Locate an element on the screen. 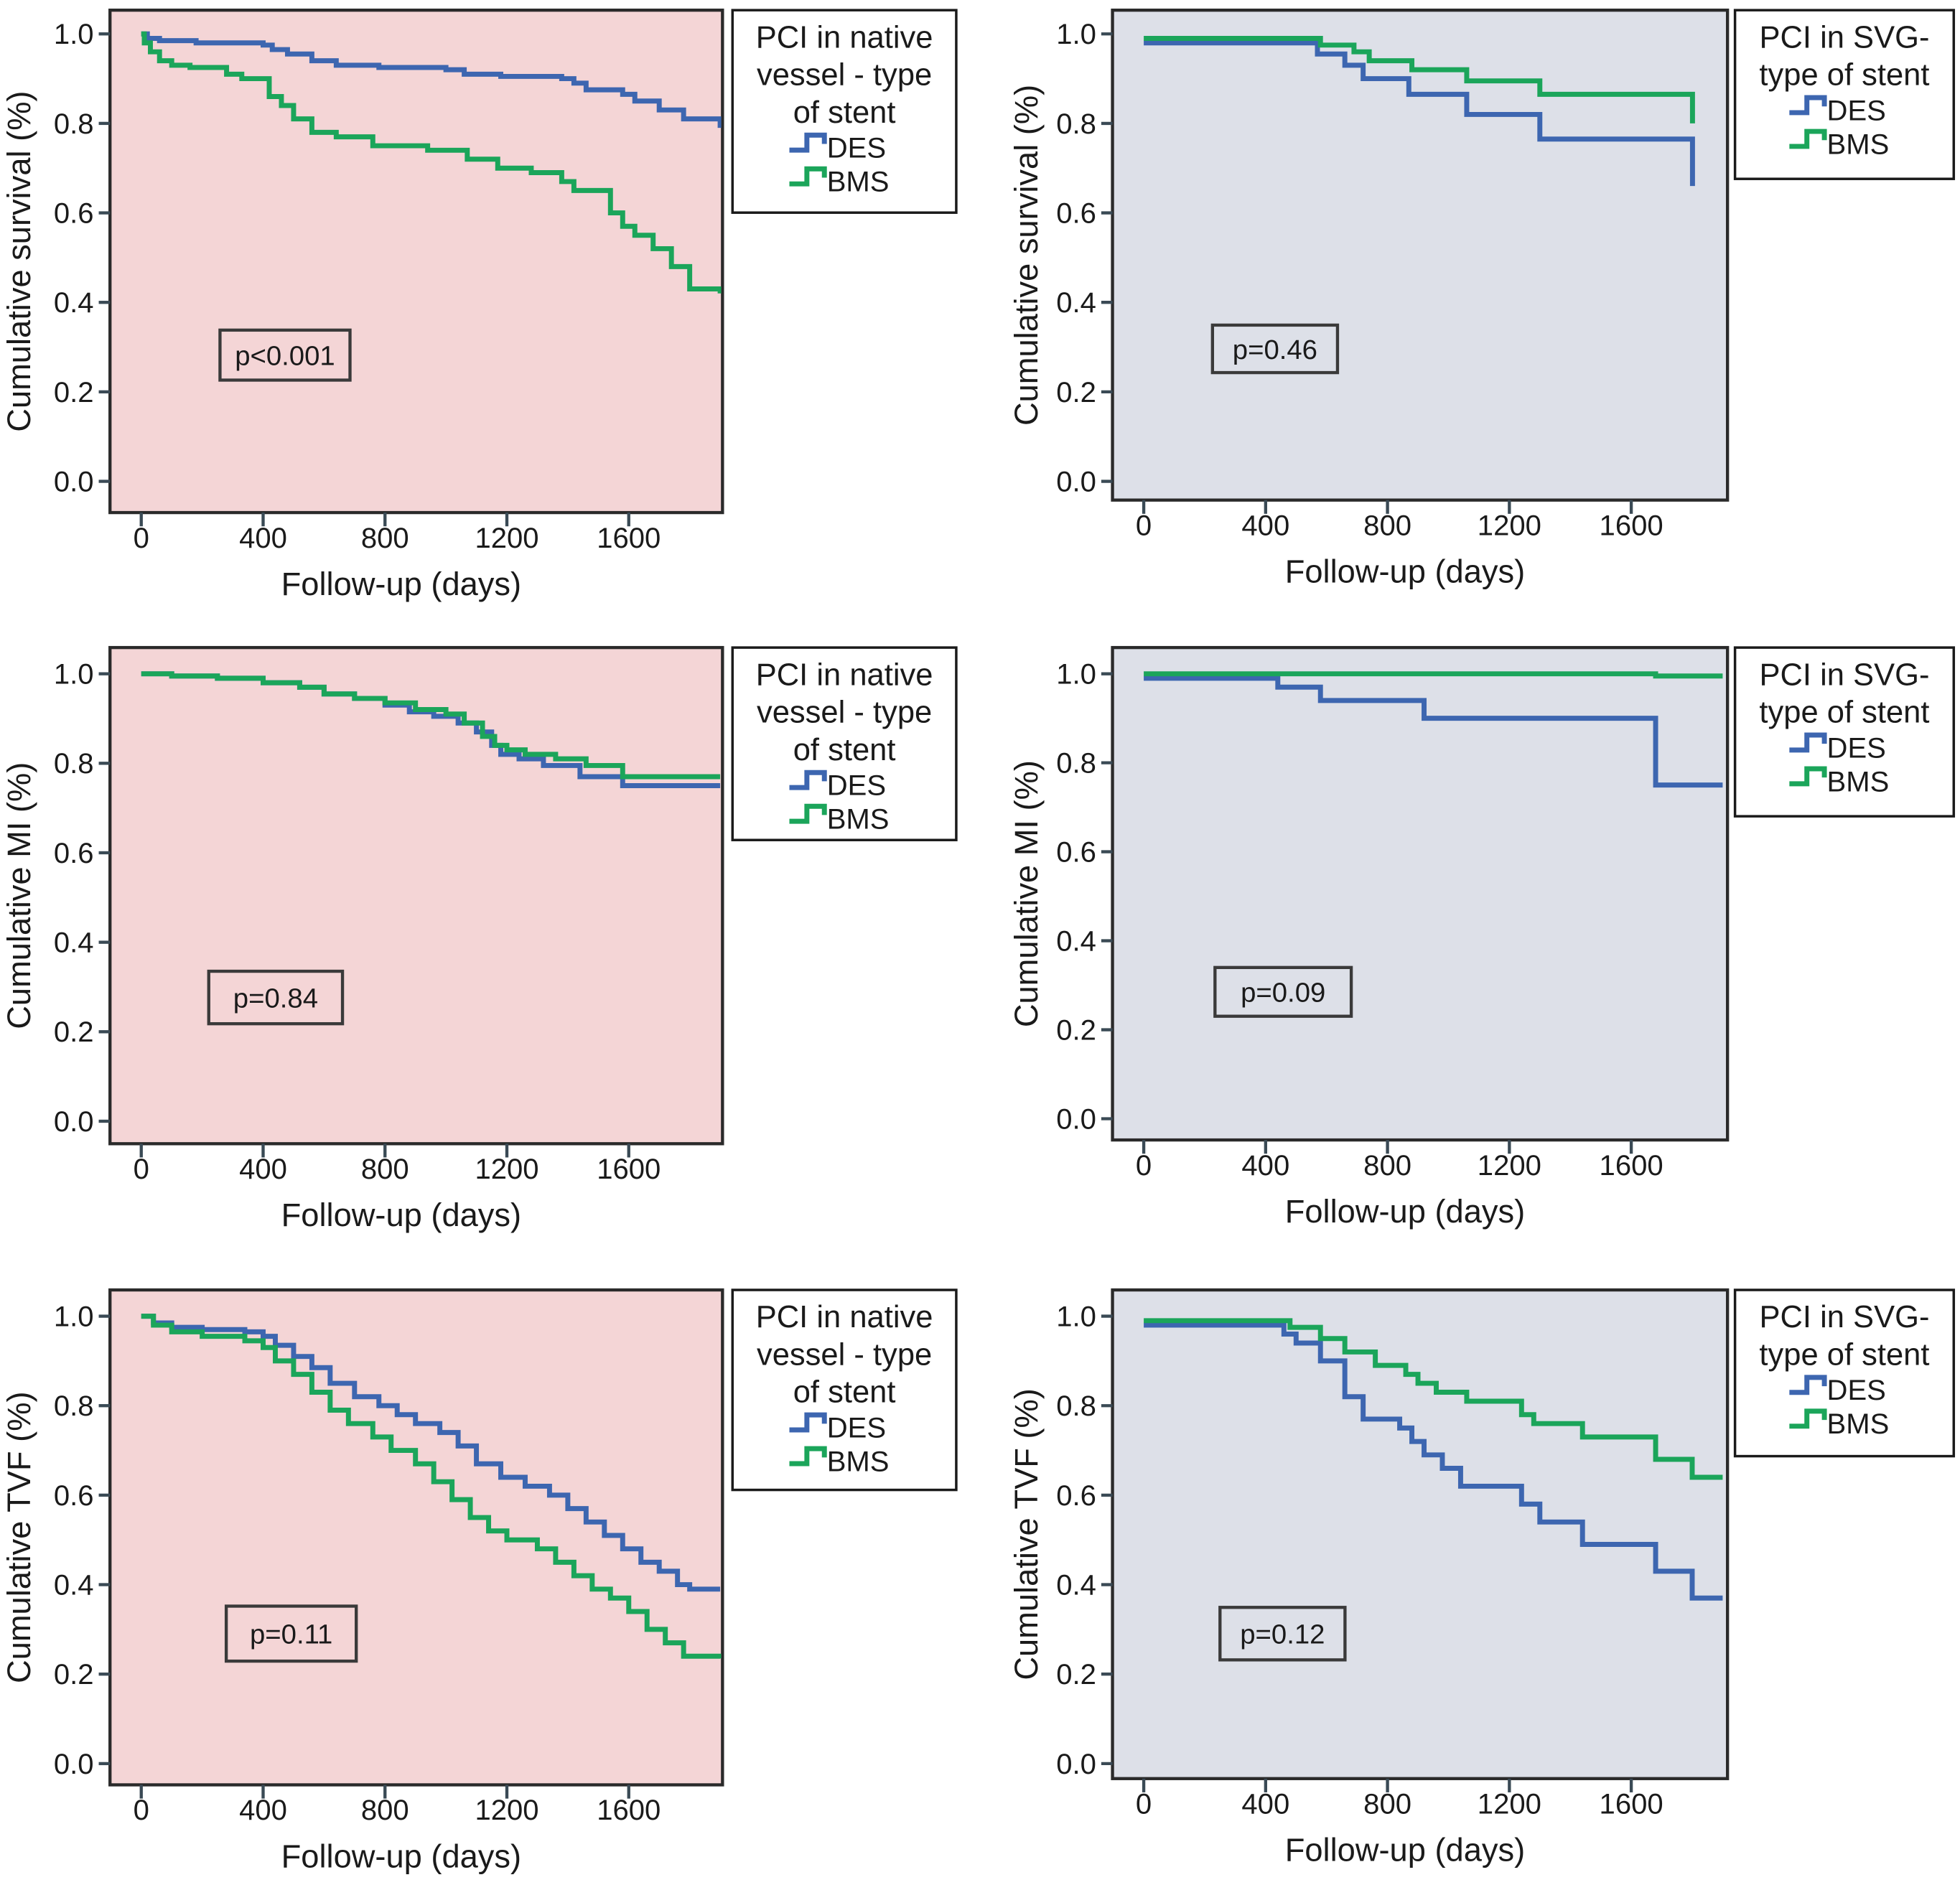 Image resolution: width=1960 pixels, height=1885 pixels. p-value-label: p=0.46 is located at coordinates (1275, 350).